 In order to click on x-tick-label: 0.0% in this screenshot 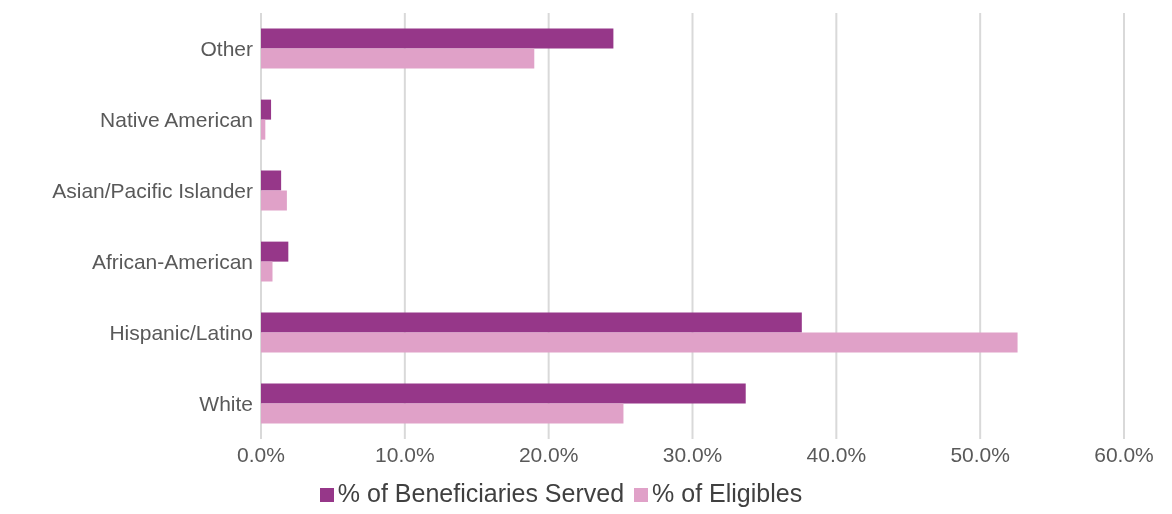, I will do `click(261, 454)`.